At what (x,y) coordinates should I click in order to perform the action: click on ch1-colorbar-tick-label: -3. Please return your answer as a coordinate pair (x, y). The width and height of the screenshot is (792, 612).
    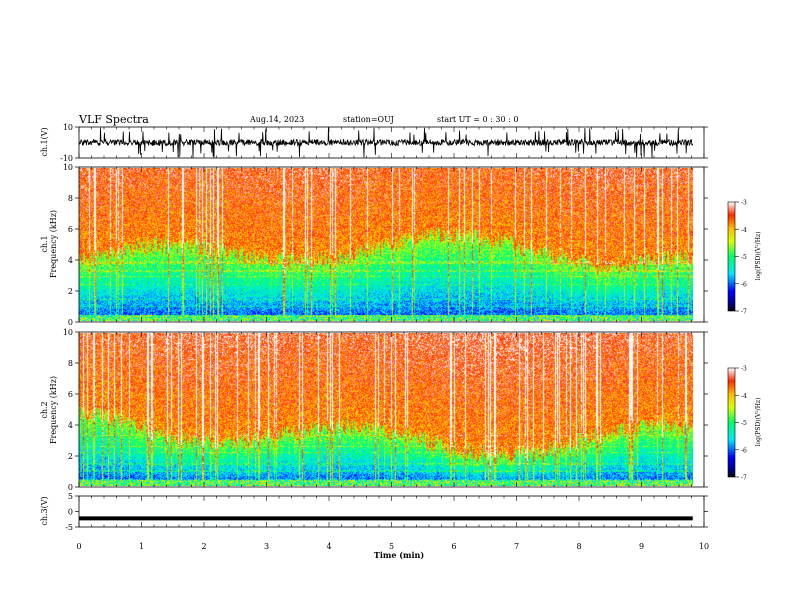
    Looking at the image, I should click on (744, 203).